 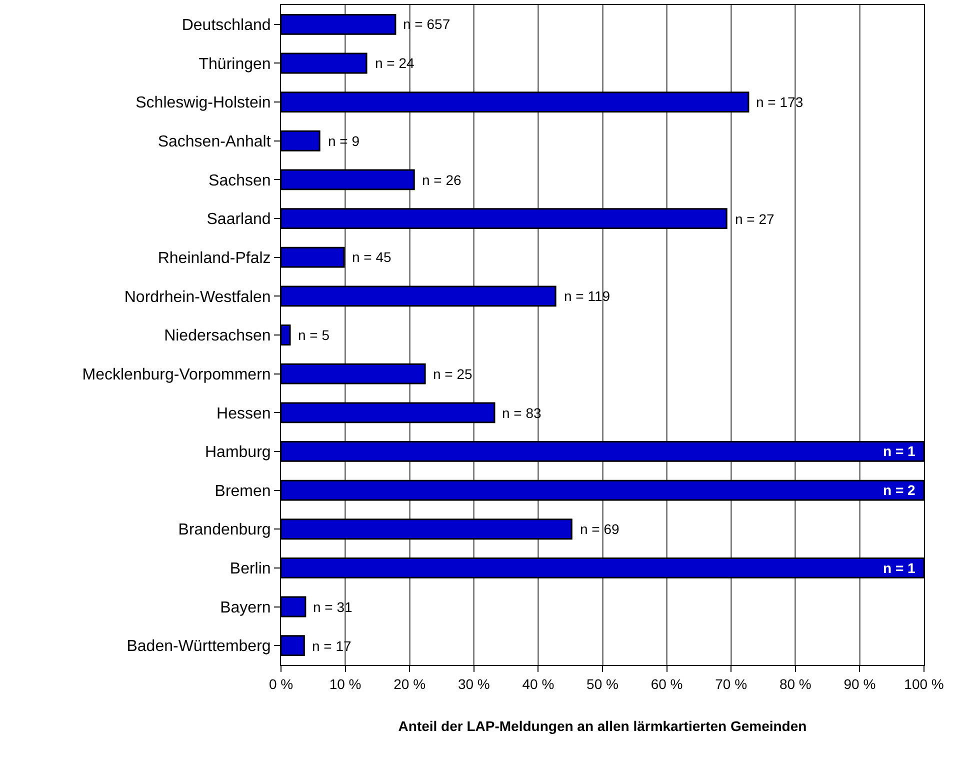 What do you see at coordinates (239, 181) in the screenshot?
I see `y-tick-label: Sachsen` at bounding box center [239, 181].